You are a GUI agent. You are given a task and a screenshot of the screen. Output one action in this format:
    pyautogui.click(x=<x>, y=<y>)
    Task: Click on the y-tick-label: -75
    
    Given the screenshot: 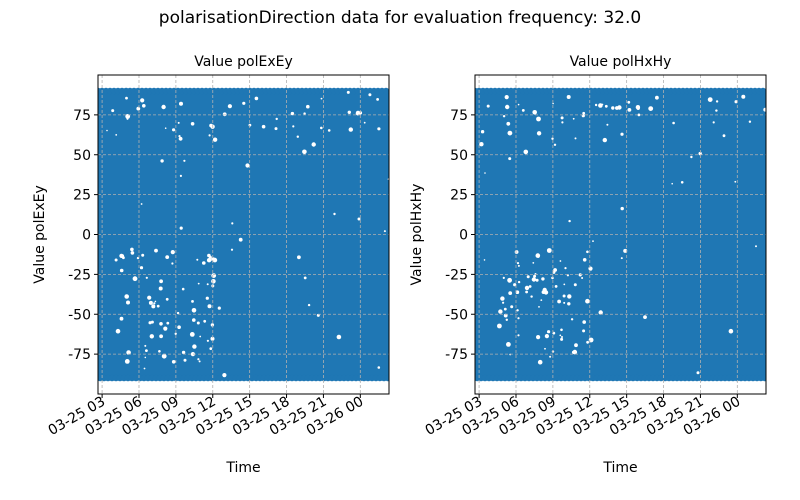 What is the action you would take?
    pyautogui.click(x=456, y=355)
    